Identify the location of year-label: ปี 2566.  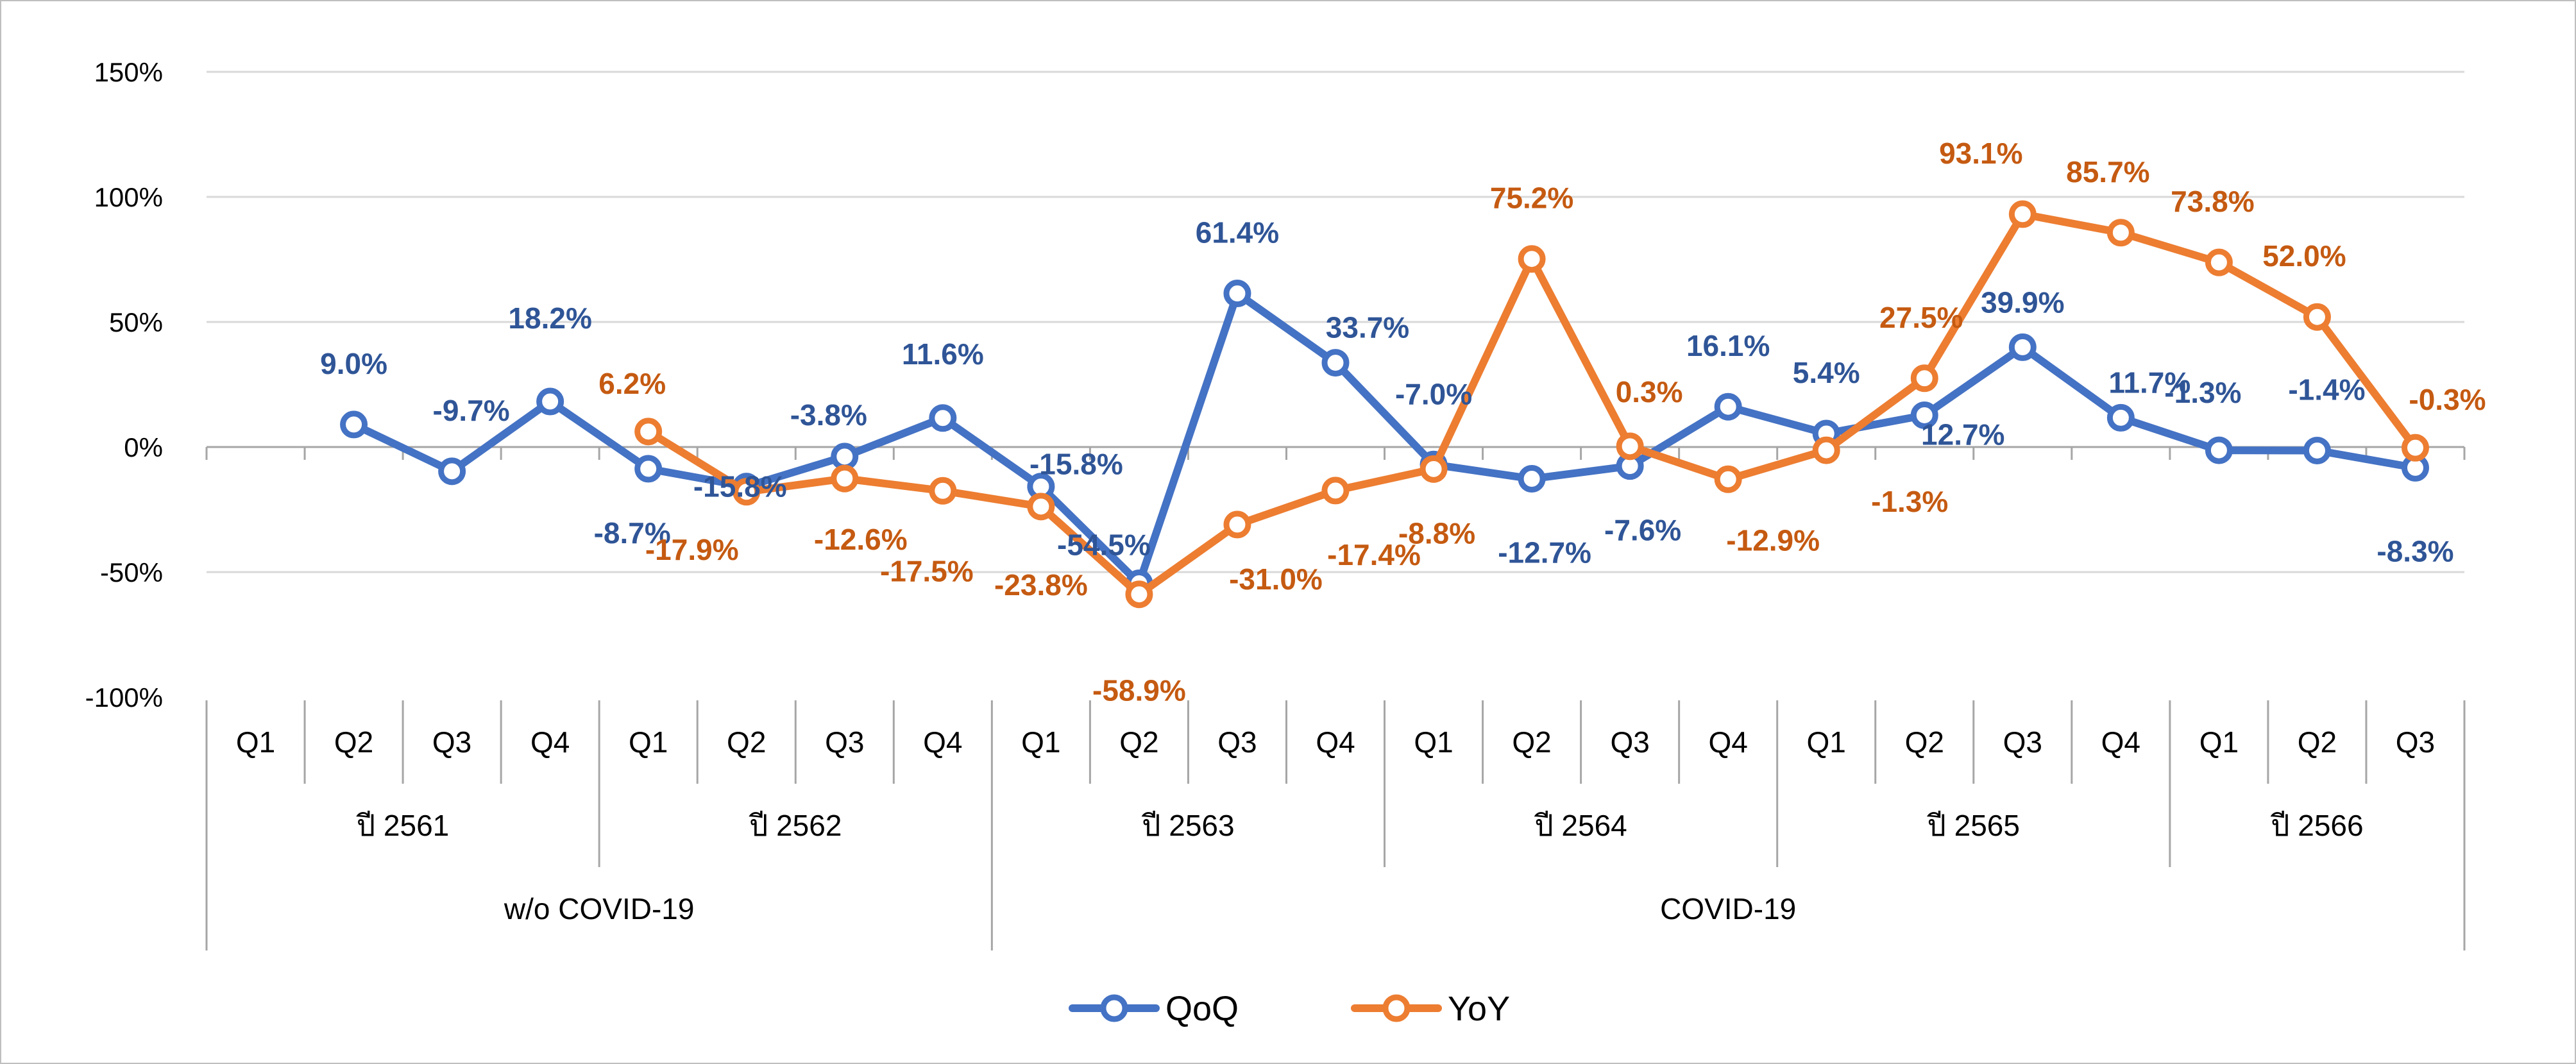
(2317, 825).